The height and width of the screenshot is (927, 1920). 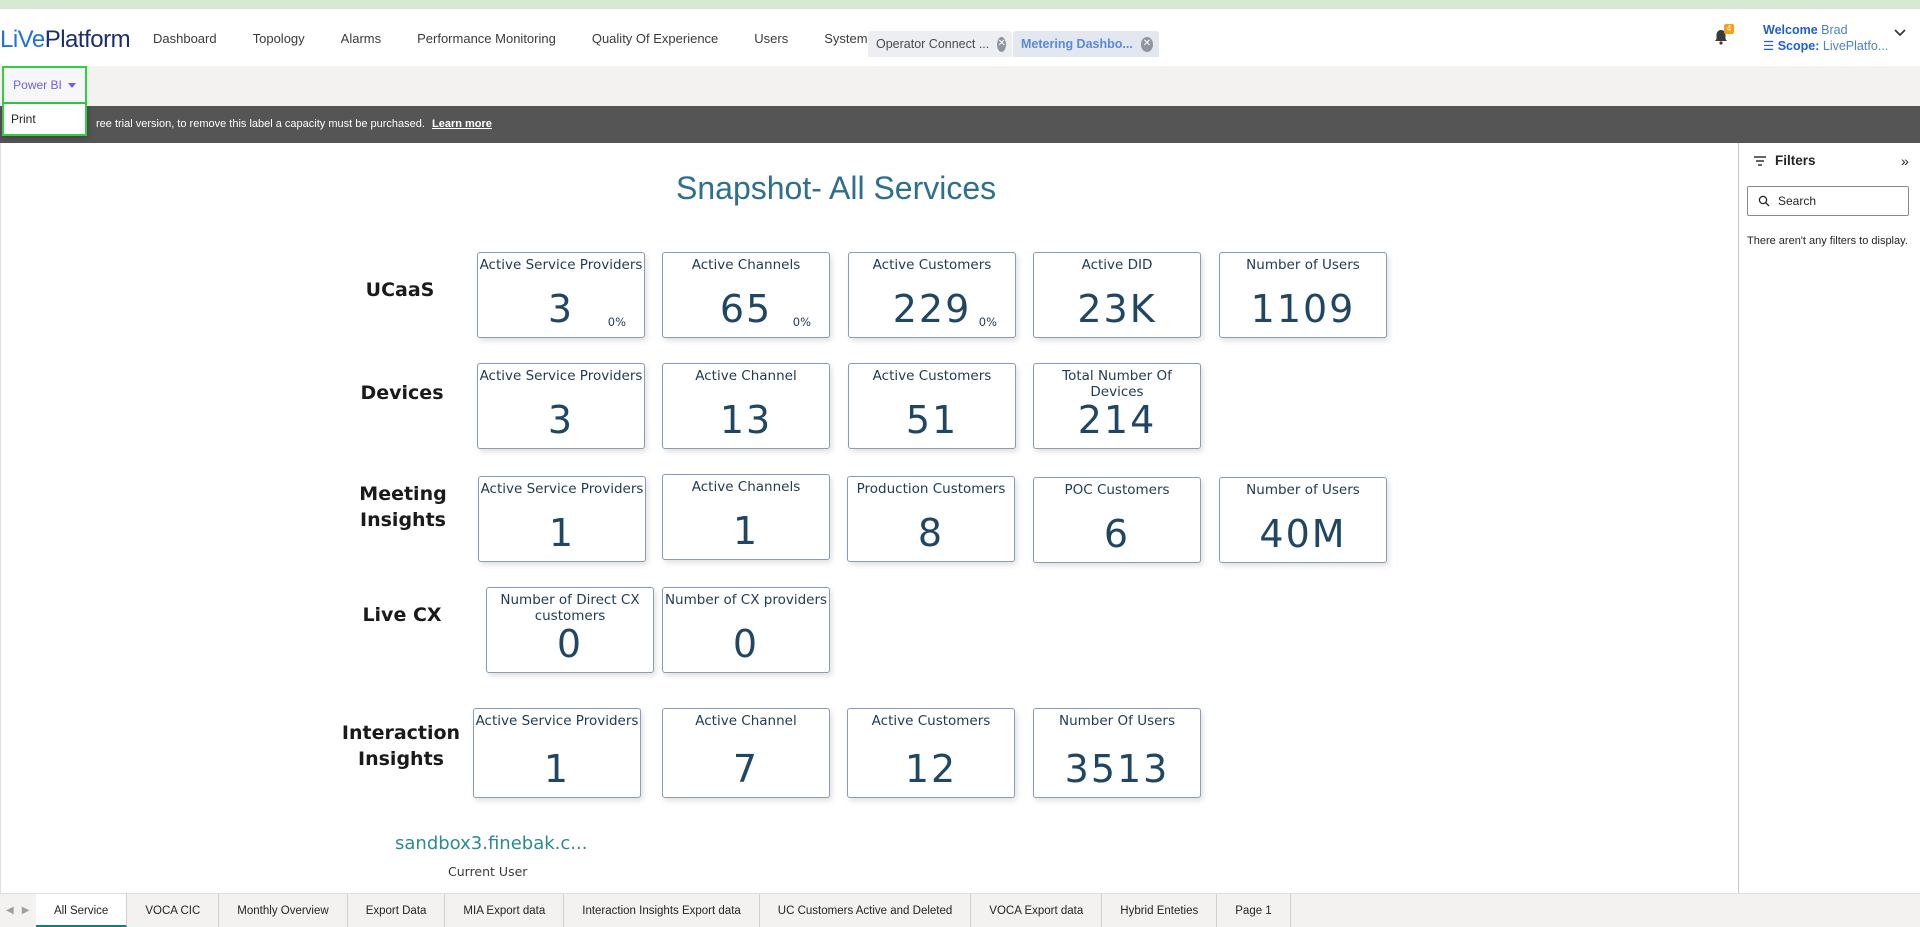 I want to click on card-value: 13, so click(x=746, y=420).